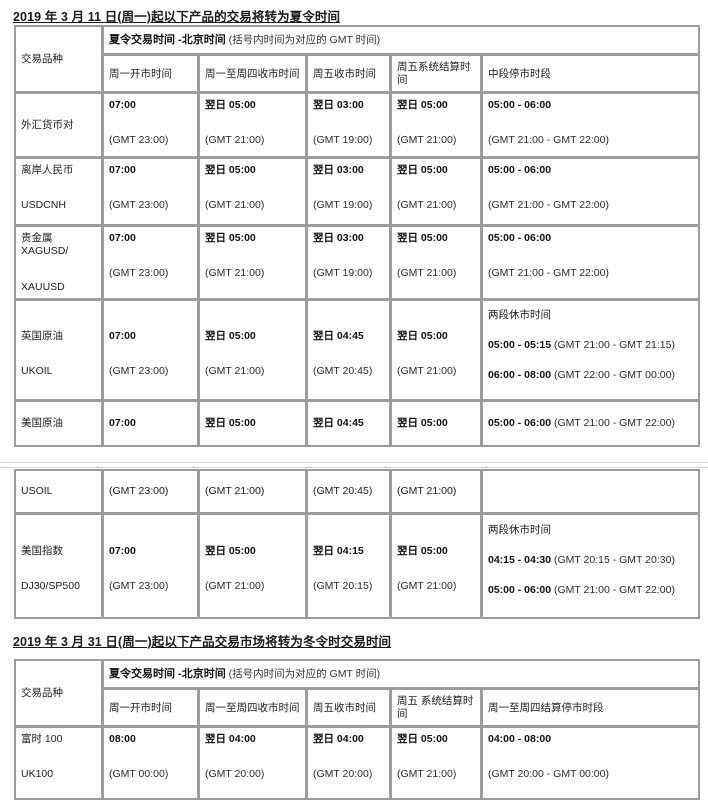 The height and width of the screenshot is (812, 708). I want to click on product-line-1: 贵金属 XAGUSD/, so click(45, 245).